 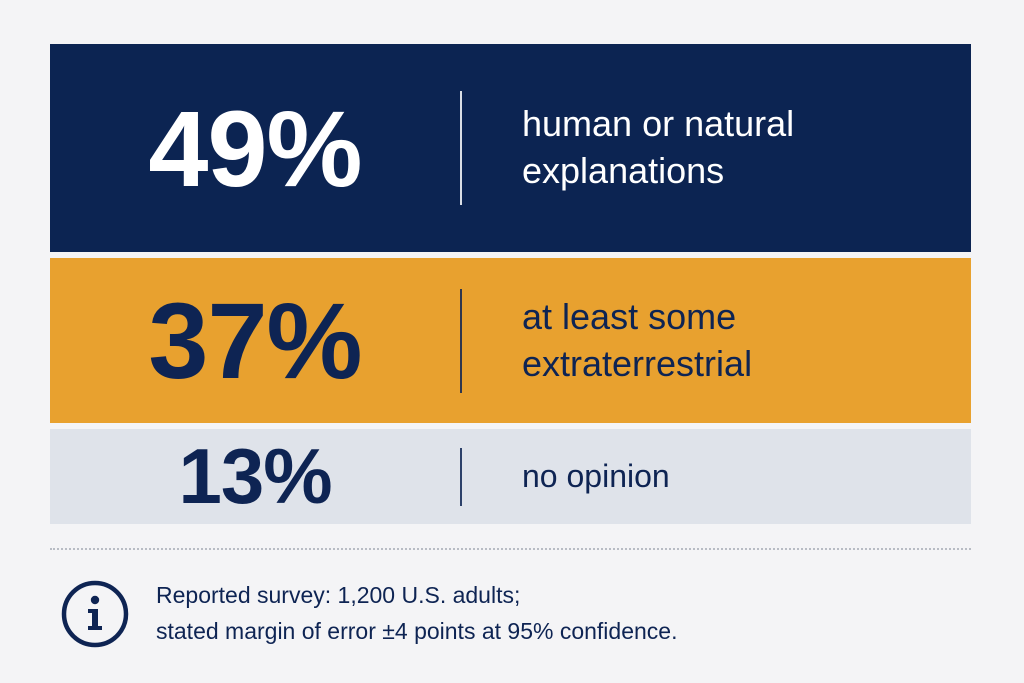 I want to click on info-icon, so click(x=95, y=613).